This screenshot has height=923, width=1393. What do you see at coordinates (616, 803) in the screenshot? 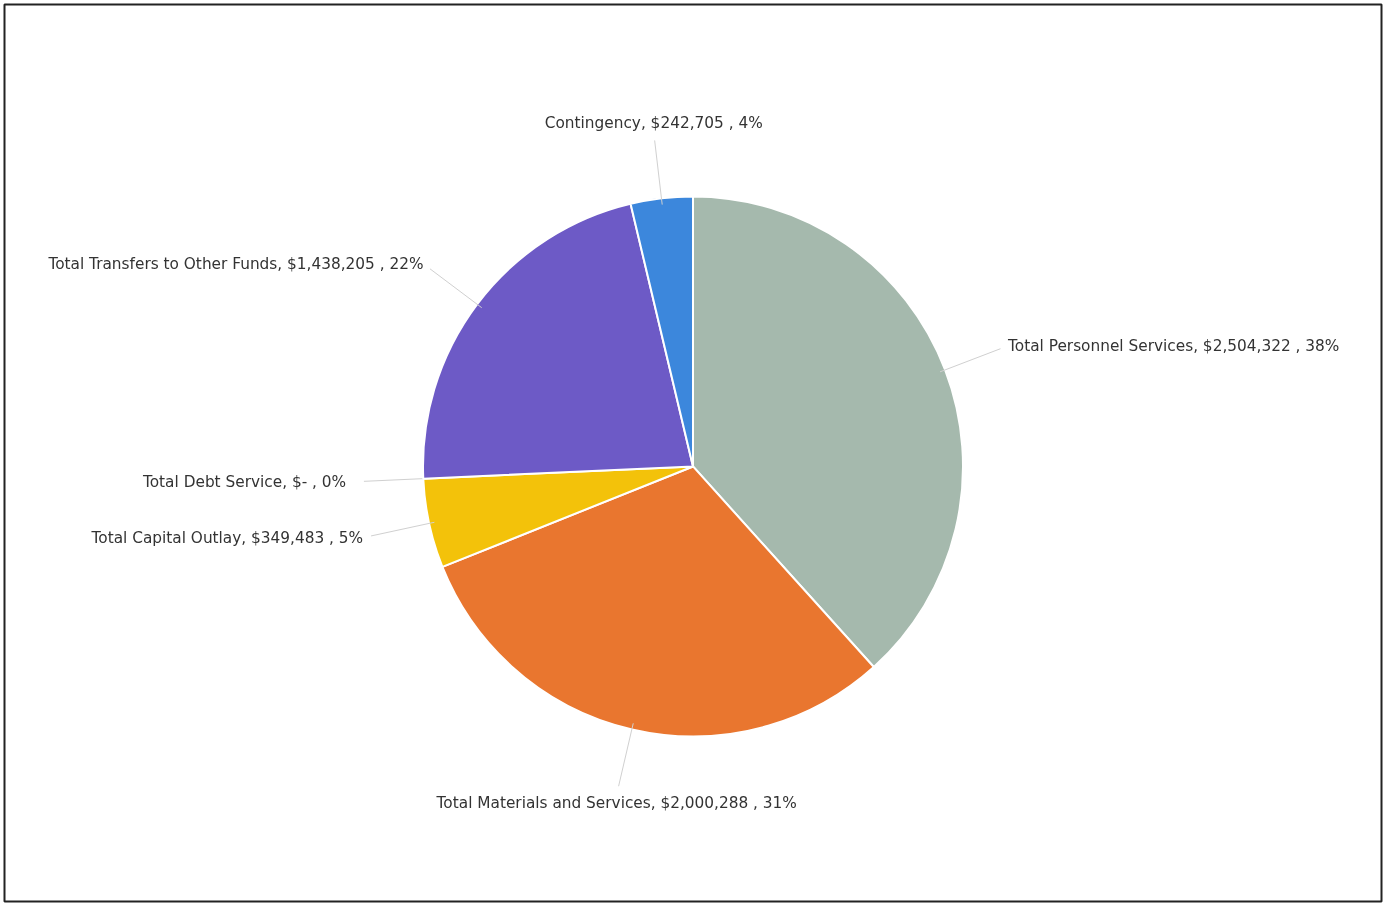
I see `slice-label: Total Materials and Services, $2,000,288 , 31%` at bounding box center [616, 803].